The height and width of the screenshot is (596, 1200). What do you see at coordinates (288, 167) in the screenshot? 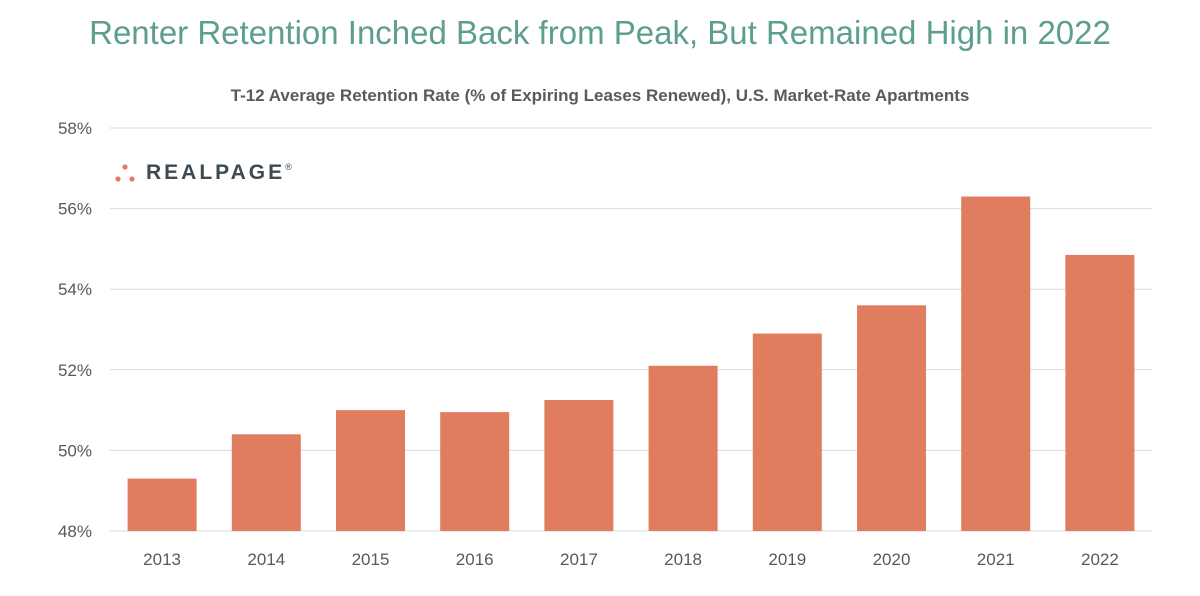
I see `logo-registered-mark: ®` at bounding box center [288, 167].